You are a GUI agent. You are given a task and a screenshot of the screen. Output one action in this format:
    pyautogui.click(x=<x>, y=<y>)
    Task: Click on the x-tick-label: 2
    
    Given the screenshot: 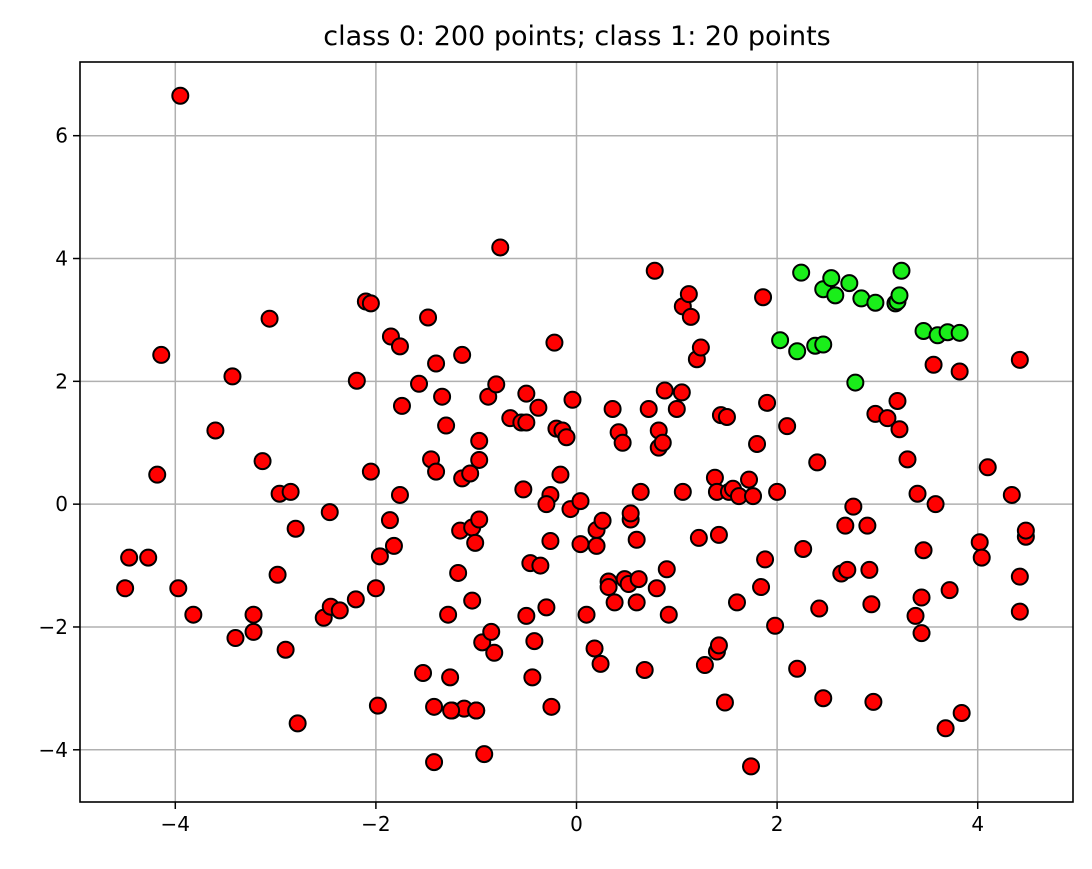 What is the action you would take?
    pyautogui.click(x=777, y=824)
    